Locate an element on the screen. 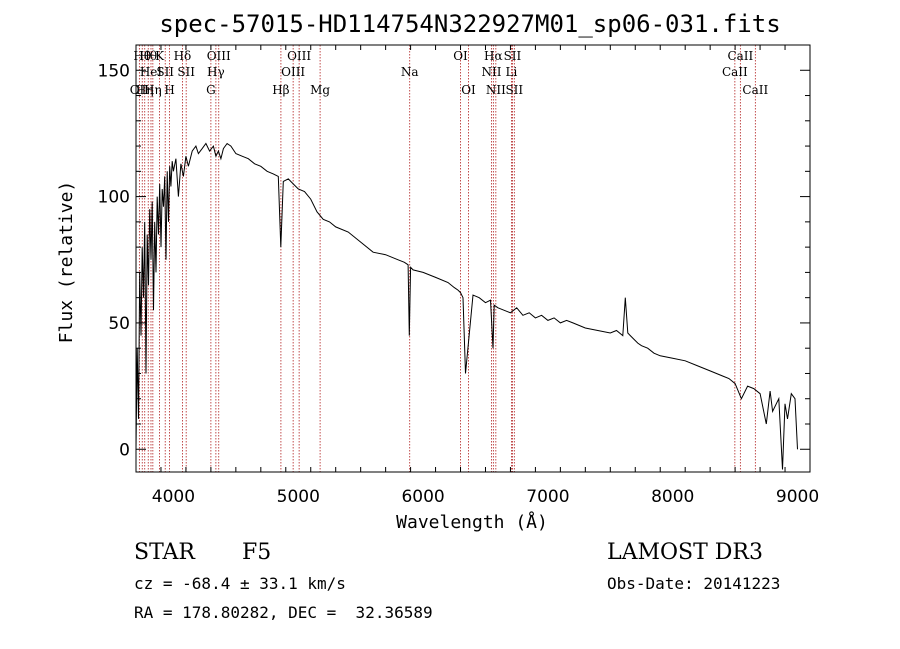 The width and height of the screenshot is (900, 649). x-tick-label: 6000 is located at coordinates (422, 497).